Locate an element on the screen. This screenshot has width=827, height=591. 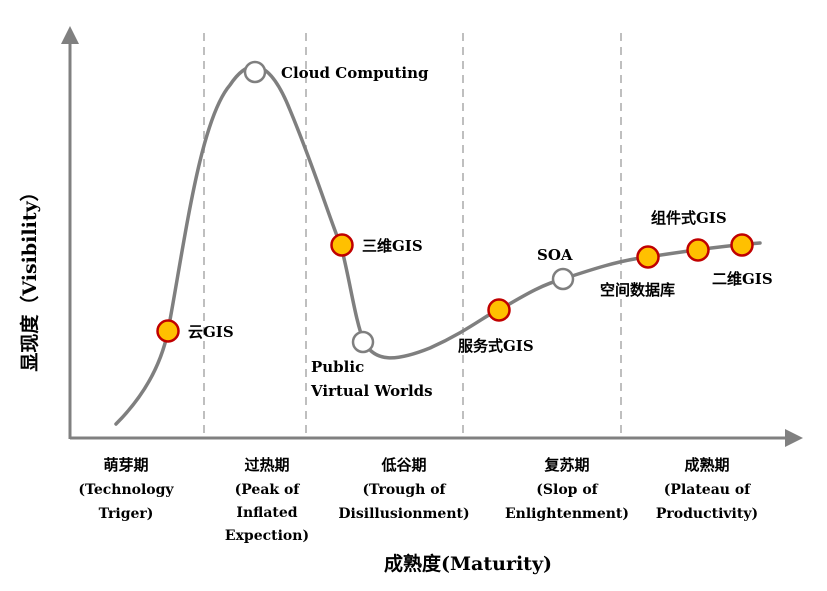
point-label-3d-gis: 三维GIS is located at coordinates (392, 246).